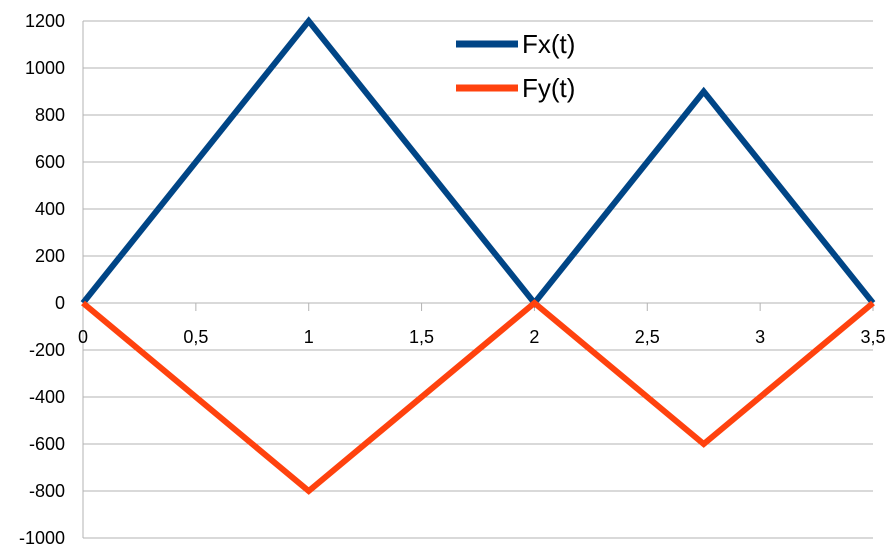 This screenshot has width=890, height=546. What do you see at coordinates (50, 115) in the screenshot?
I see `y-tick-label: 800` at bounding box center [50, 115].